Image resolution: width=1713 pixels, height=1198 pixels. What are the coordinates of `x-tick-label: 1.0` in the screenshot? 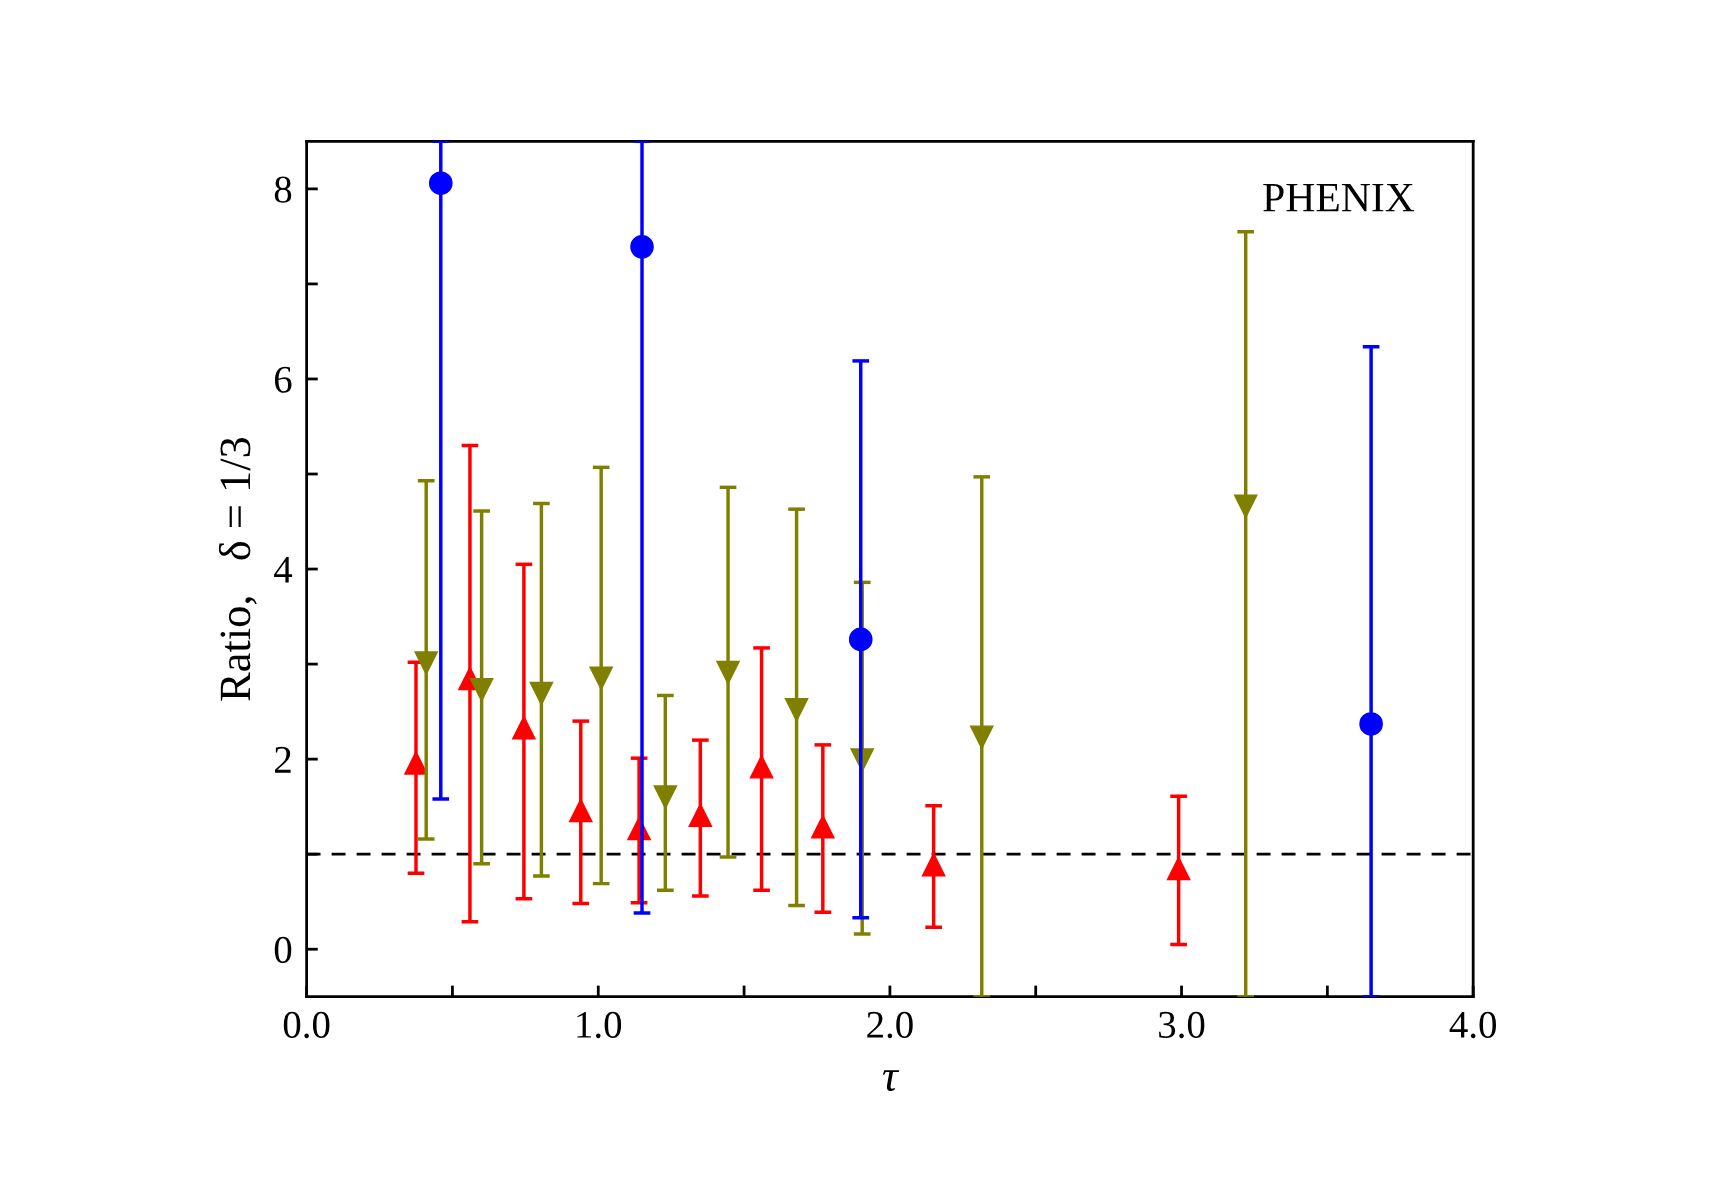 It's located at (599, 1025).